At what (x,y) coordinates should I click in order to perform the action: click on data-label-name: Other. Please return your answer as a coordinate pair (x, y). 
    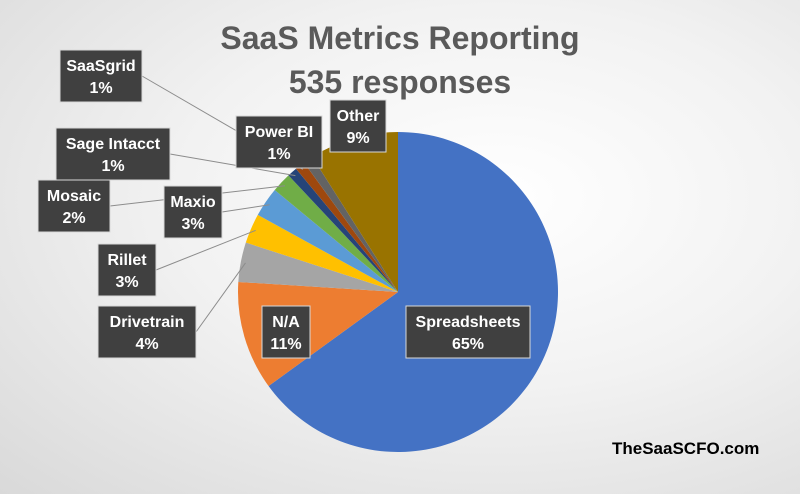
    Looking at the image, I should click on (358, 116).